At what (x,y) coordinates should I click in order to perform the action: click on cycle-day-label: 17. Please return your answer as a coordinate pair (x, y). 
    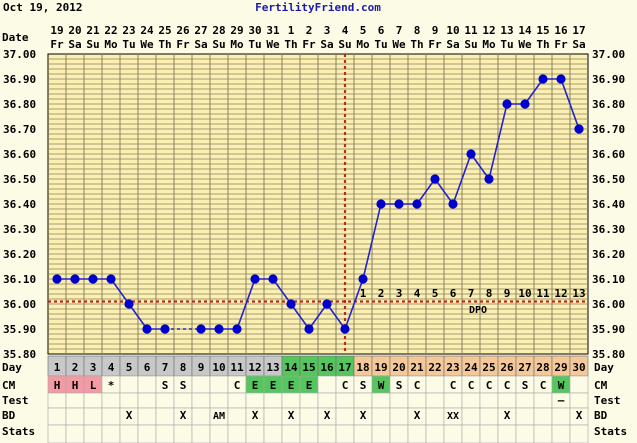
    Looking at the image, I should click on (344, 367).